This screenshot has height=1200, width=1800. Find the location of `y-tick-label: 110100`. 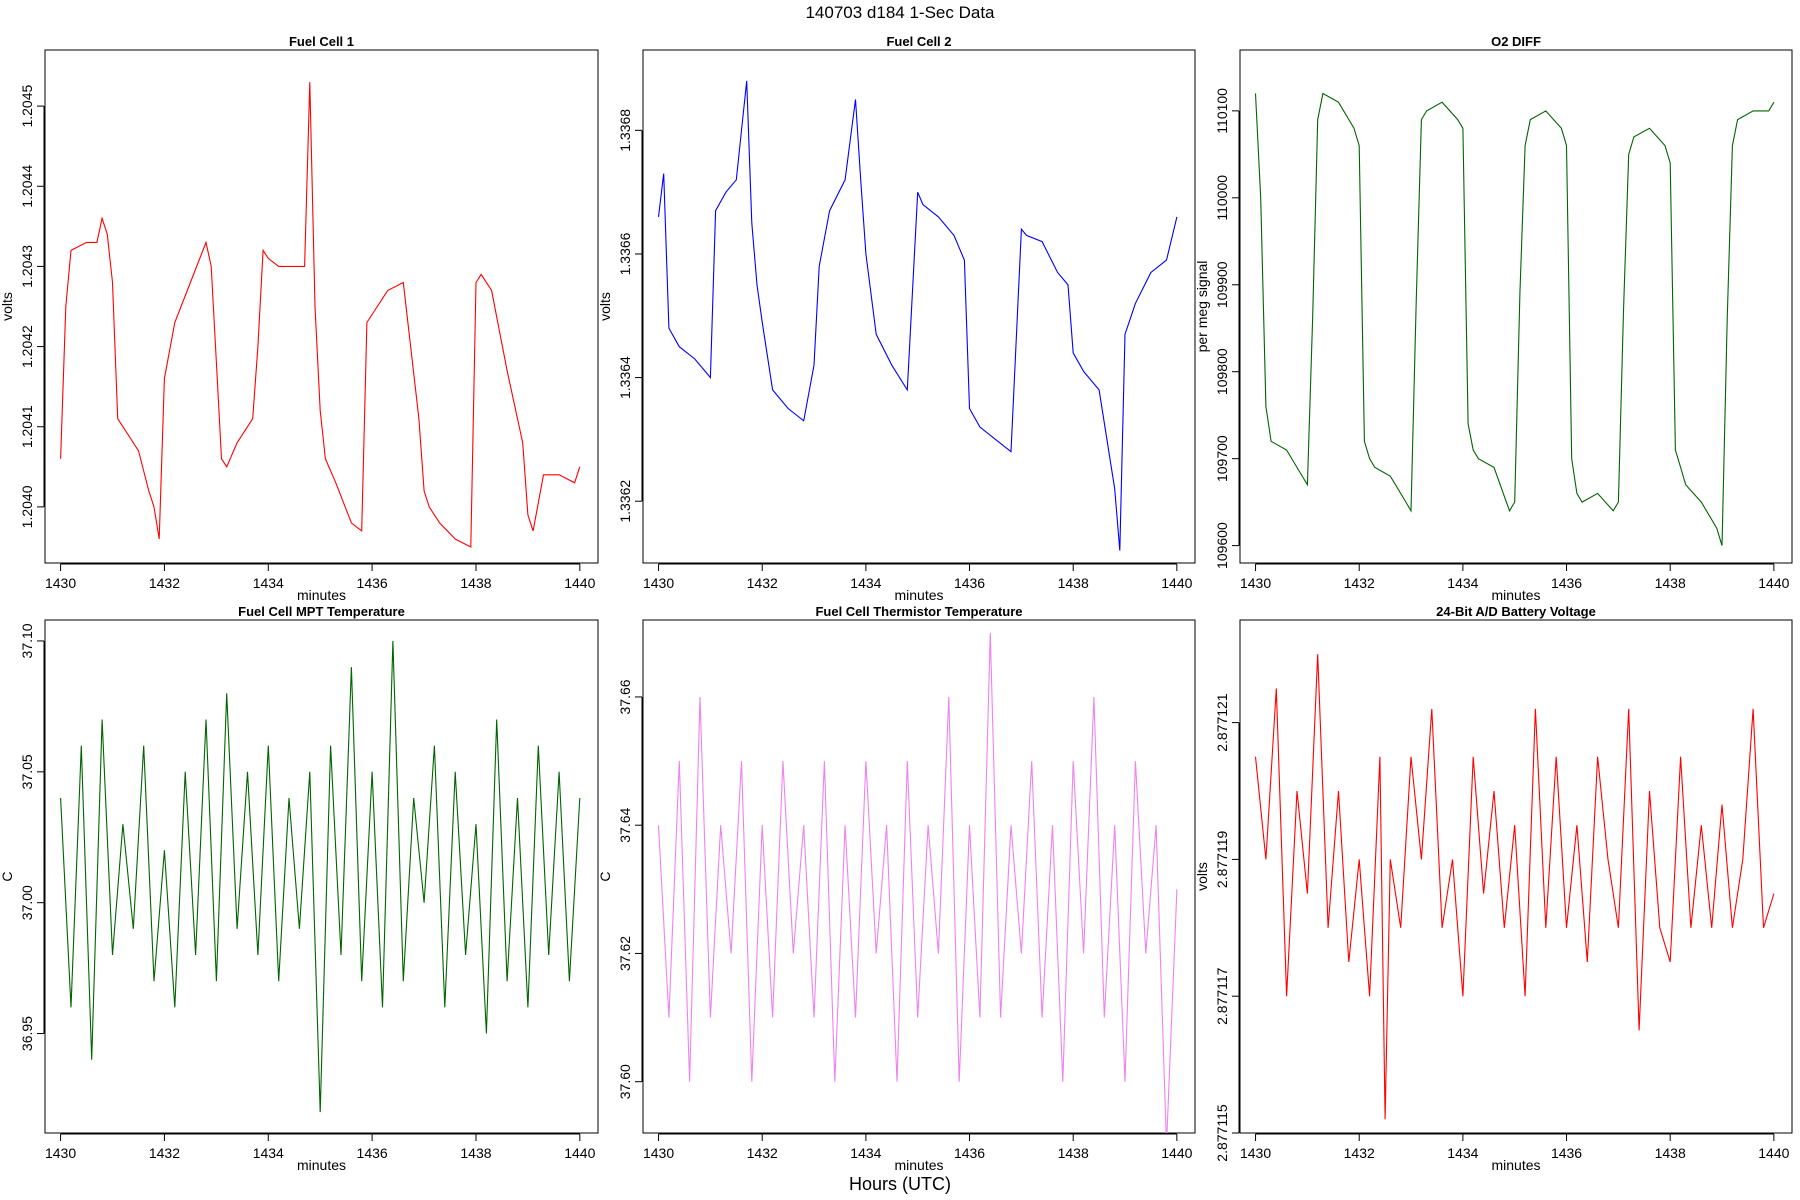

y-tick-label: 110100 is located at coordinates (1222, 111).